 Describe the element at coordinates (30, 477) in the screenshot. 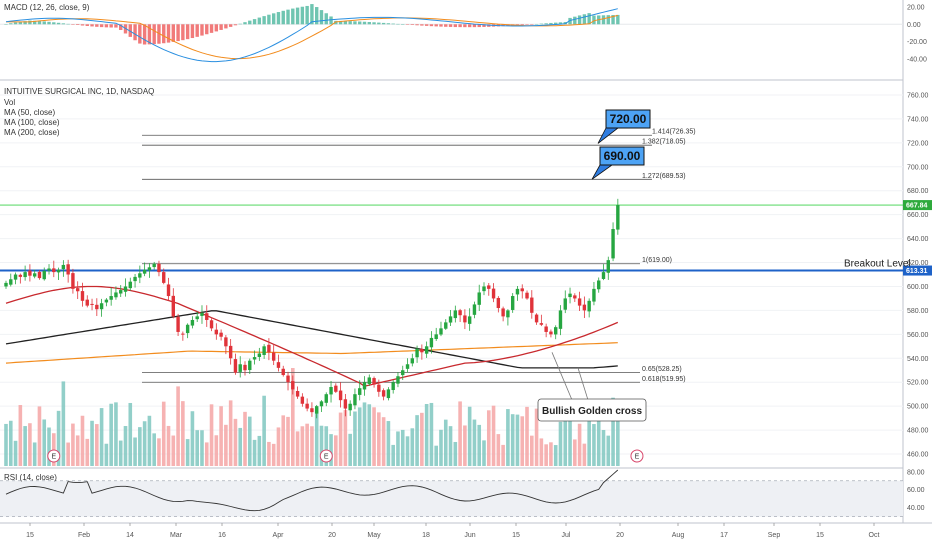

I see `rsi-title: RSI (14, close)` at that location.